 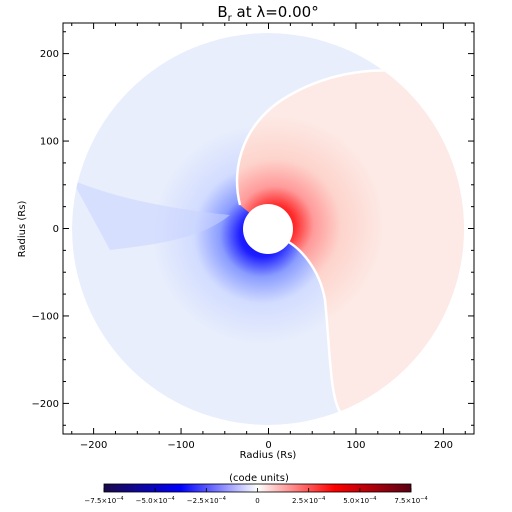 I want to click on inner-boundary, so click(x=268, y=229).